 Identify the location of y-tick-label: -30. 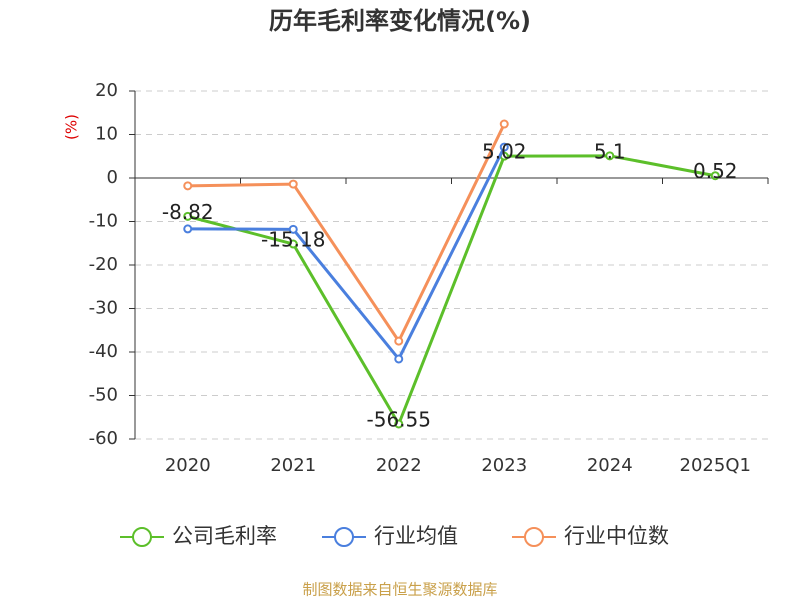
(103, 308).